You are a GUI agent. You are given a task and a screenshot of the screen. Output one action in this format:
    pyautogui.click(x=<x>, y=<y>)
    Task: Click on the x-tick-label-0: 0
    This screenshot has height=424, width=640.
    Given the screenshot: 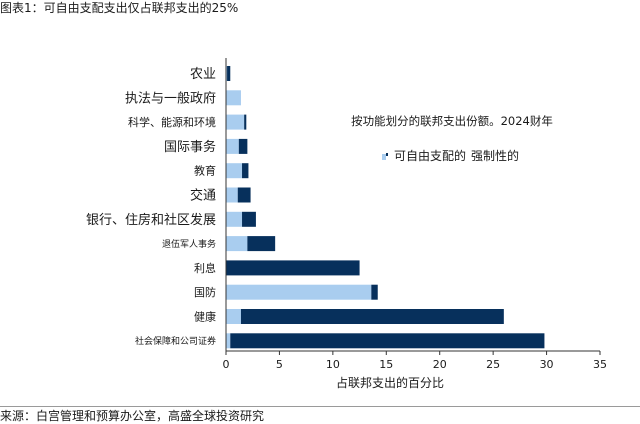 What is the action you would take?
    pyautogui.click(x=226, y=364)
    